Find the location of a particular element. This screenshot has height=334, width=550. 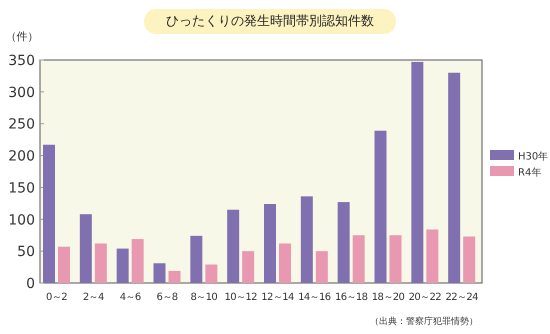

x-tick-label: 14～16 is located at coordinates (314, 297).